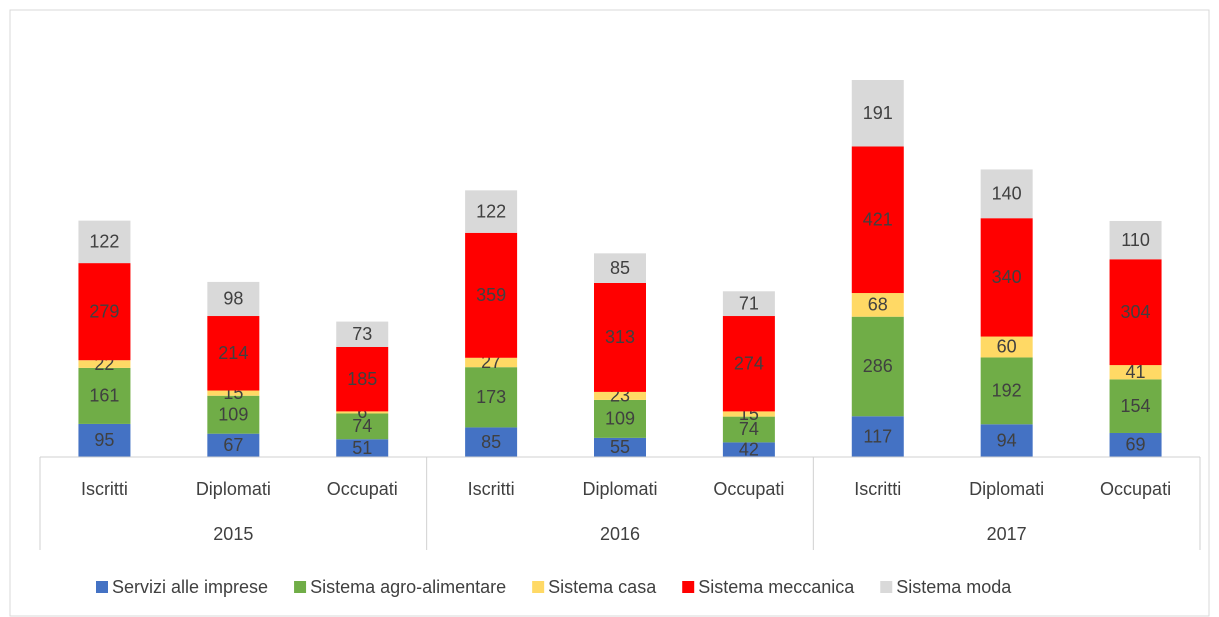 Image resolution: width=1219 pixels, height=617 pixels. I want to click on data-label: 279, so click(104, 311).